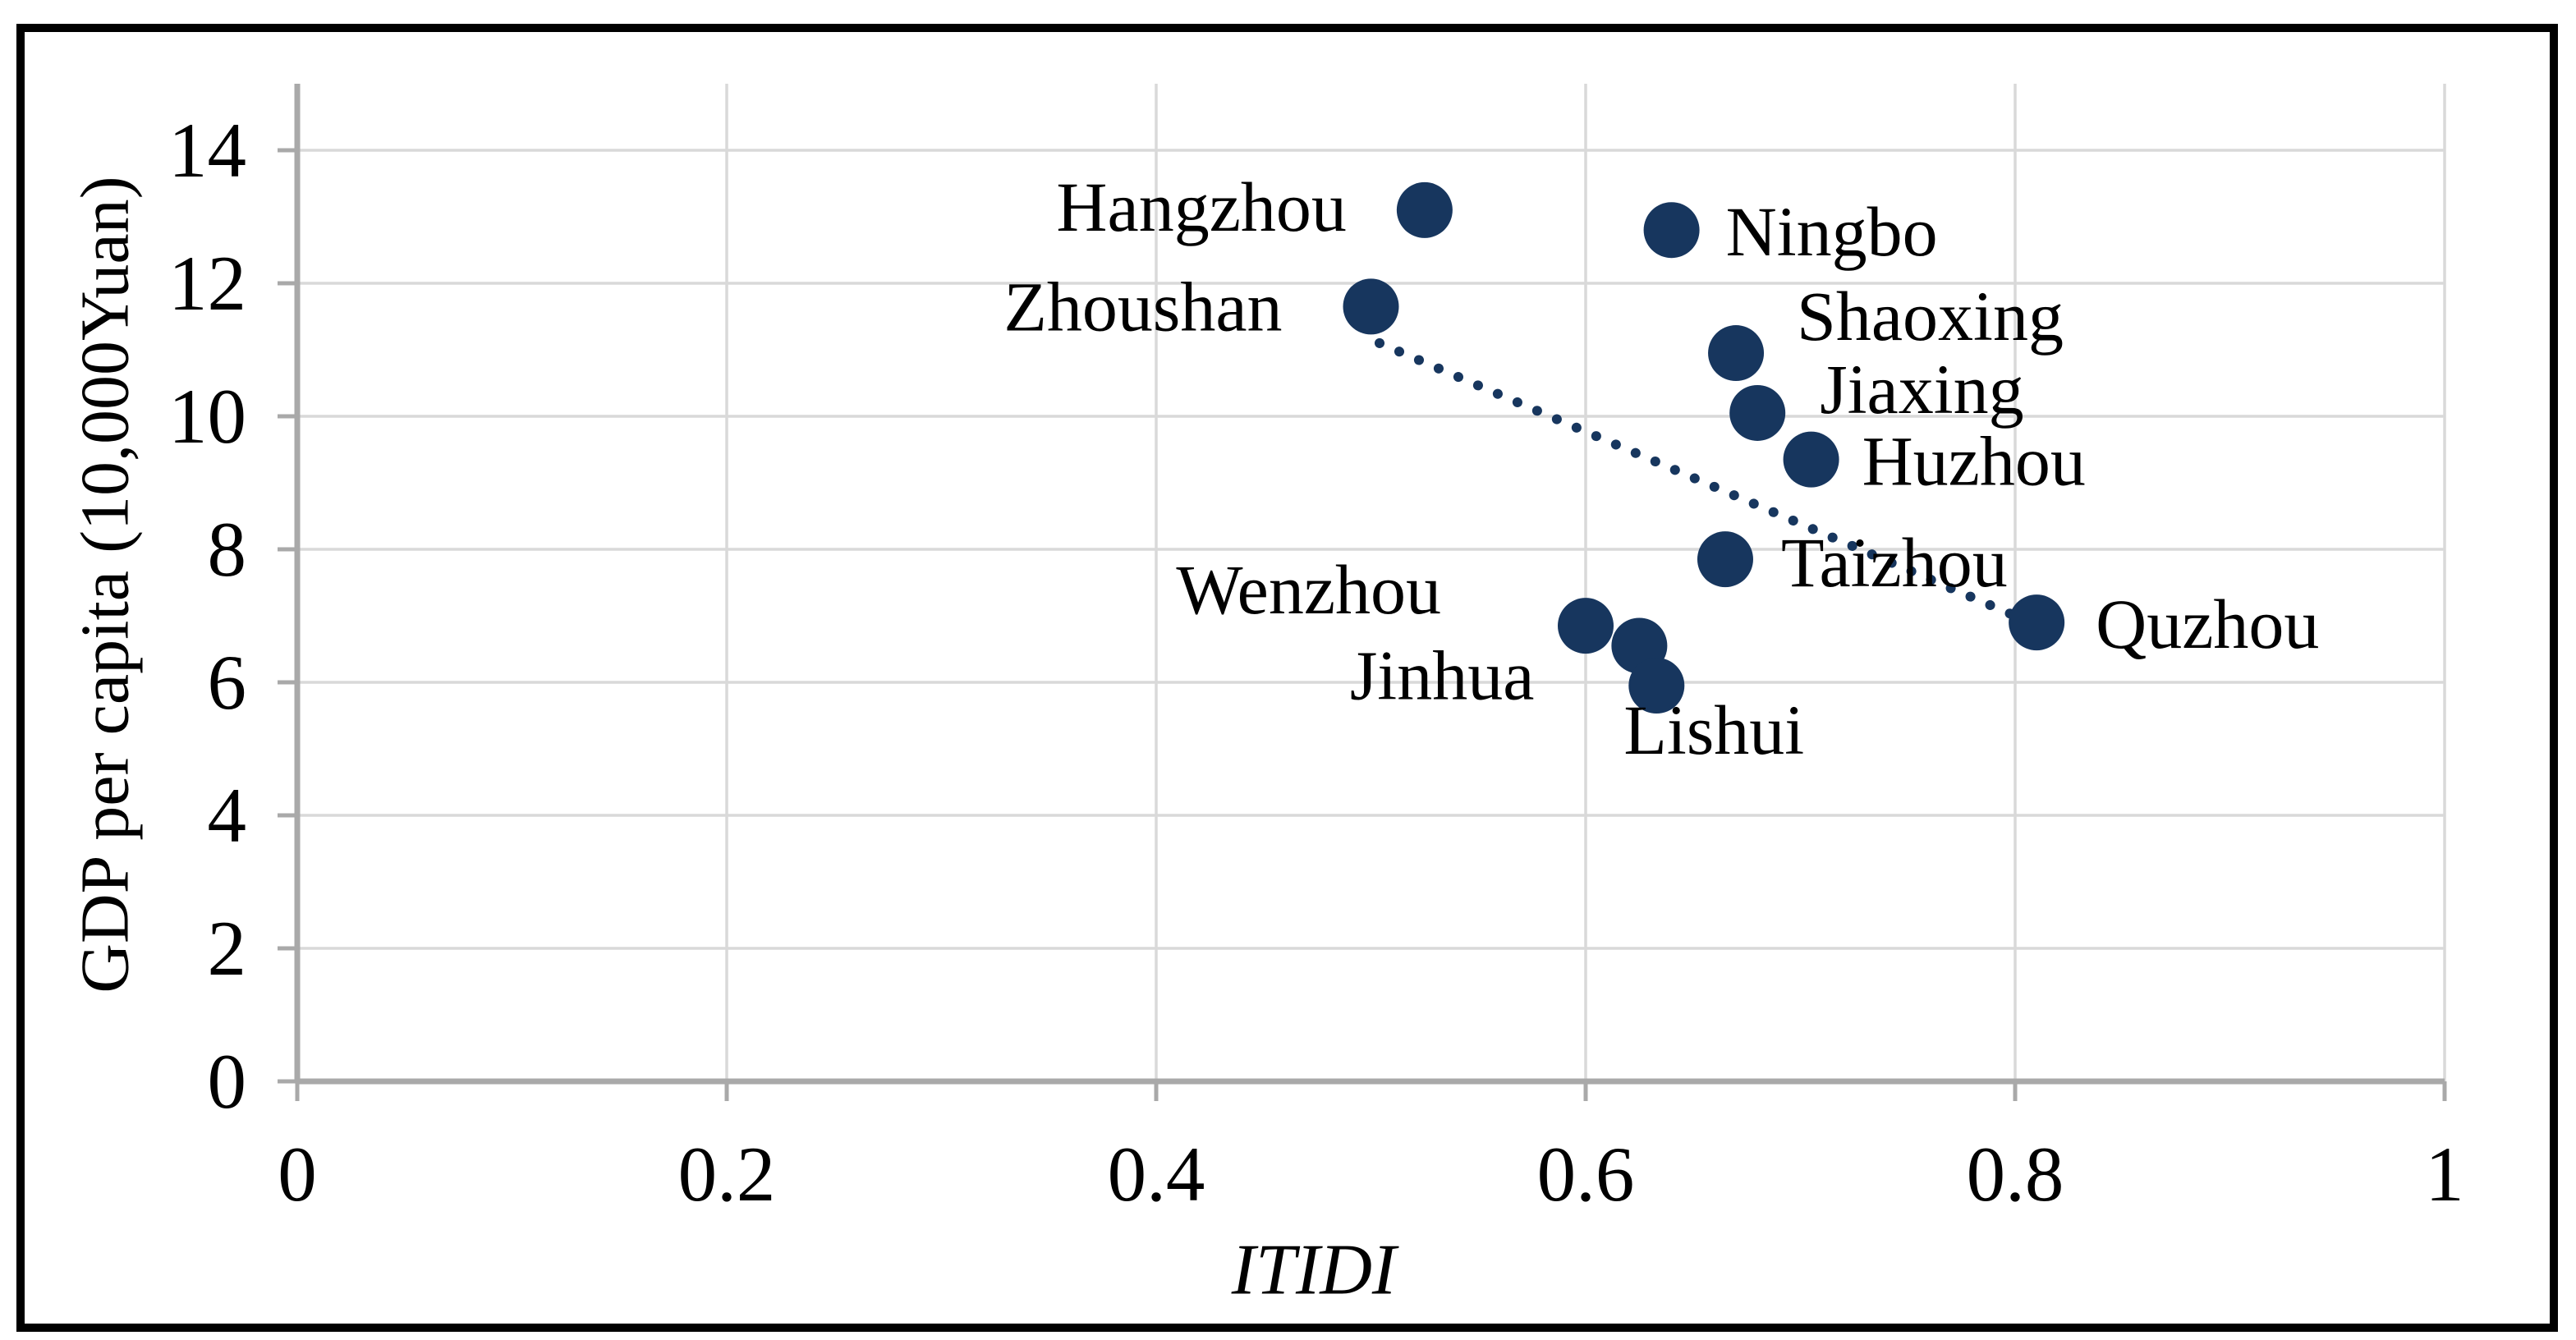  Describe the element at coordinates (2207, 624) in the screenshot. I see `point-label-quzhou: Quzhou` at that location.